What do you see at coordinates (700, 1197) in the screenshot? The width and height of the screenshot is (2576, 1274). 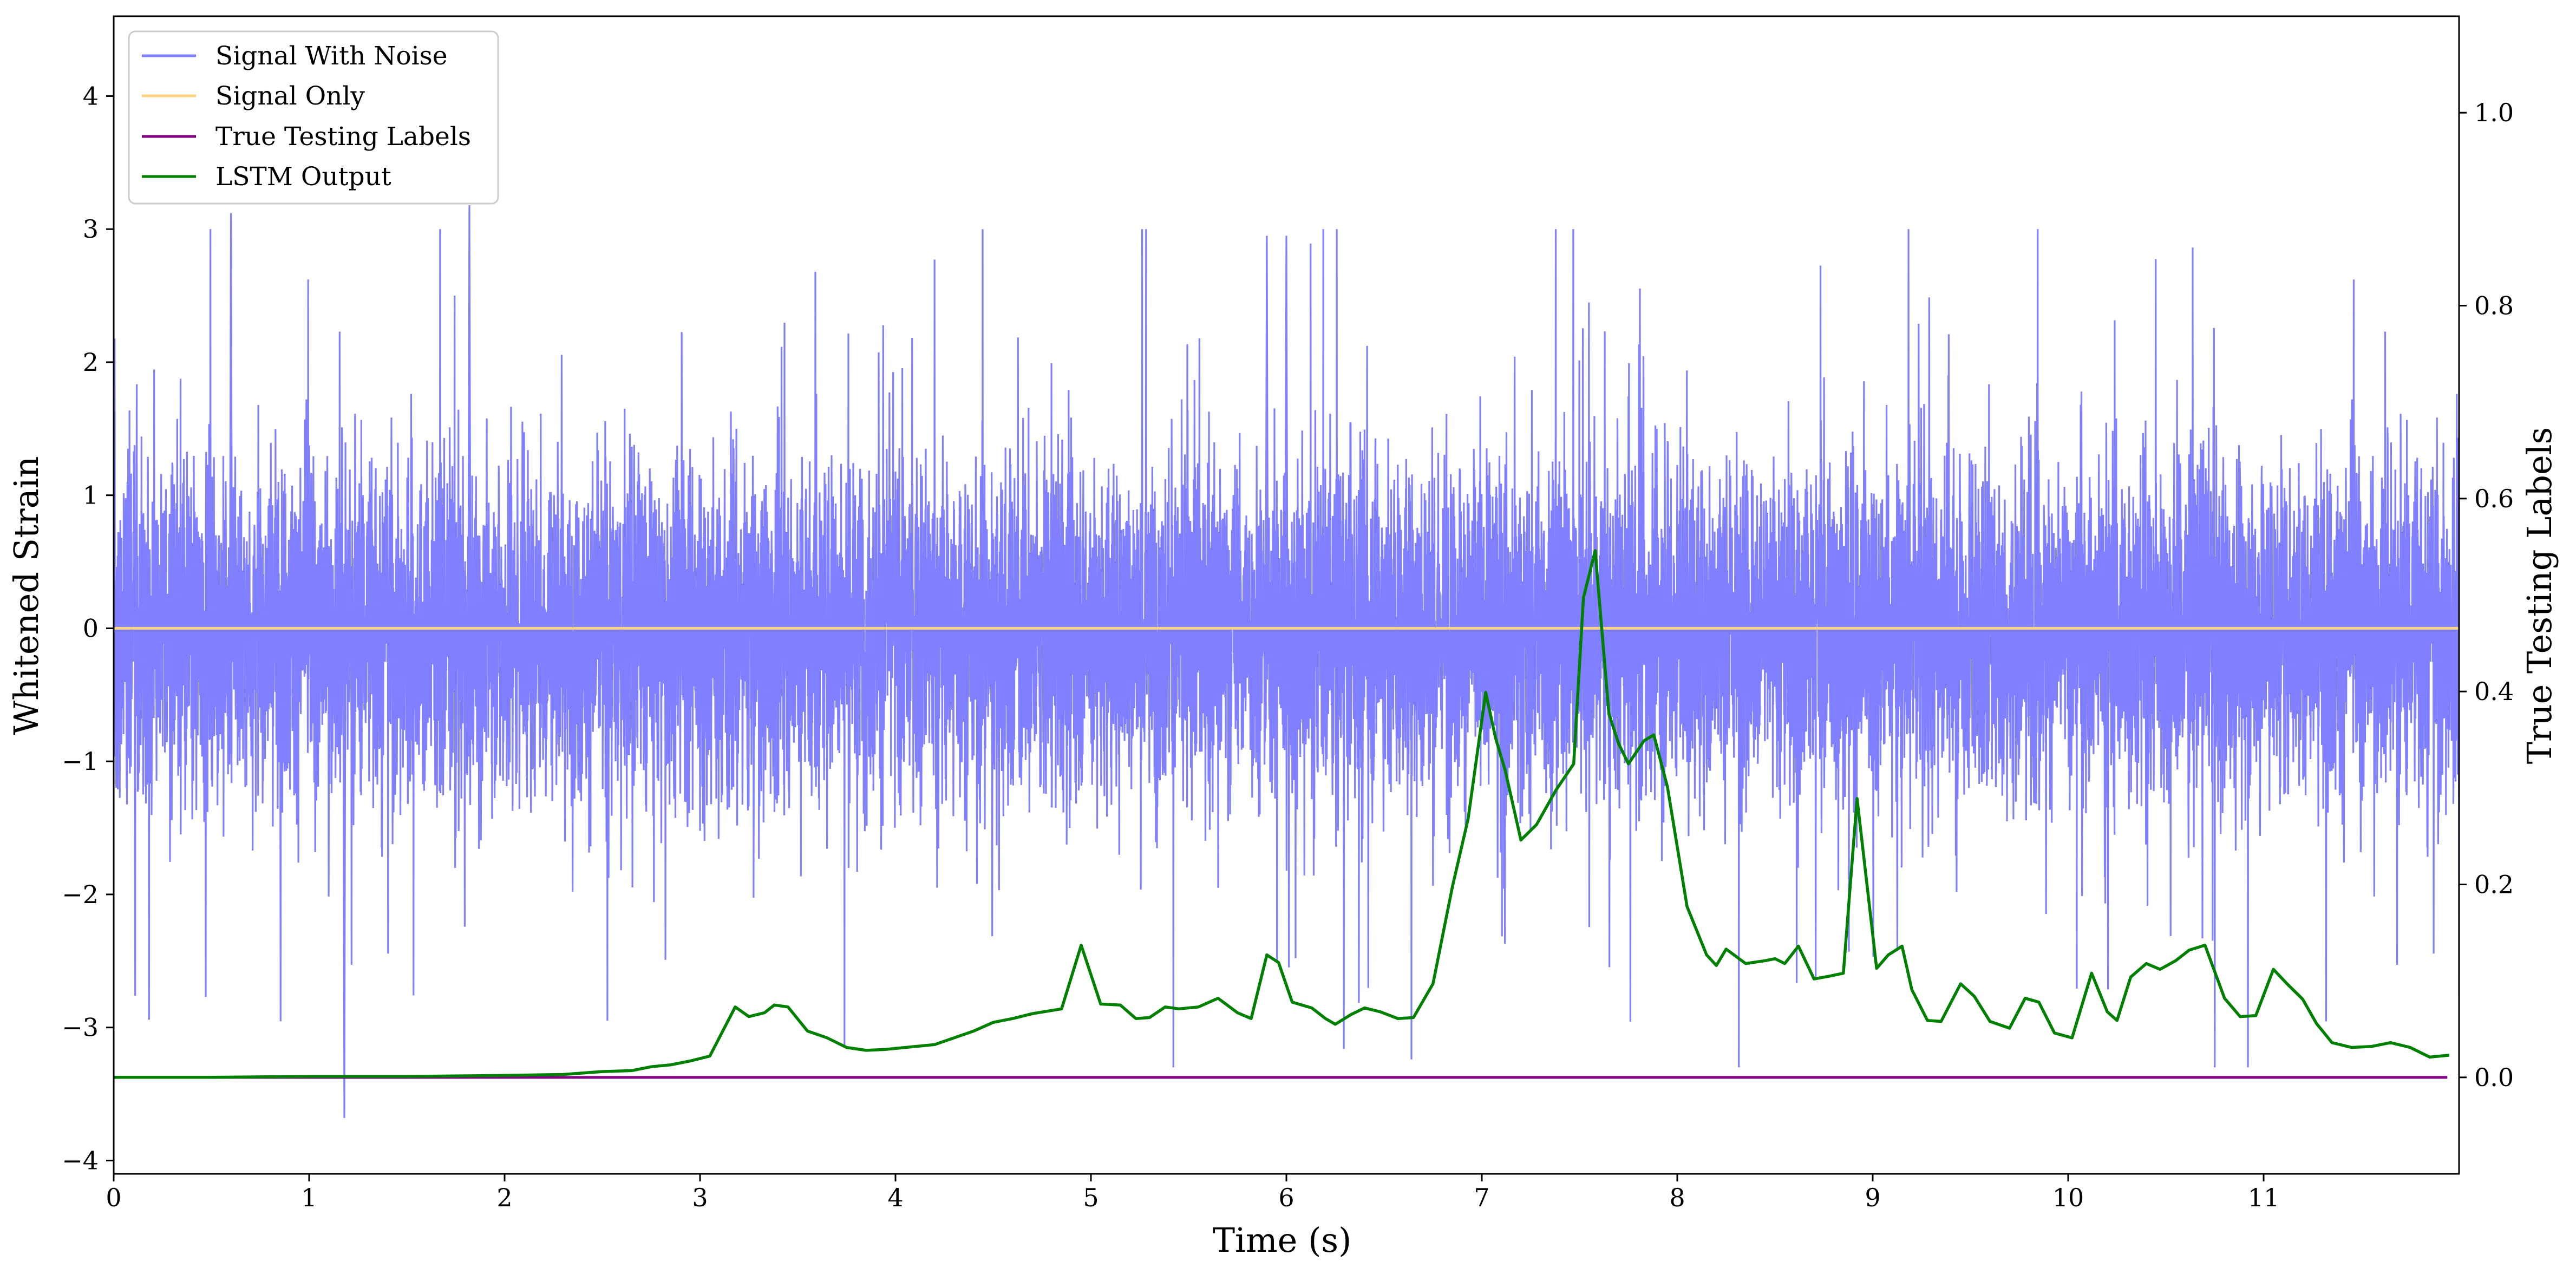 I see `x-tick-label: 3` at bounding box center [700, 1197].